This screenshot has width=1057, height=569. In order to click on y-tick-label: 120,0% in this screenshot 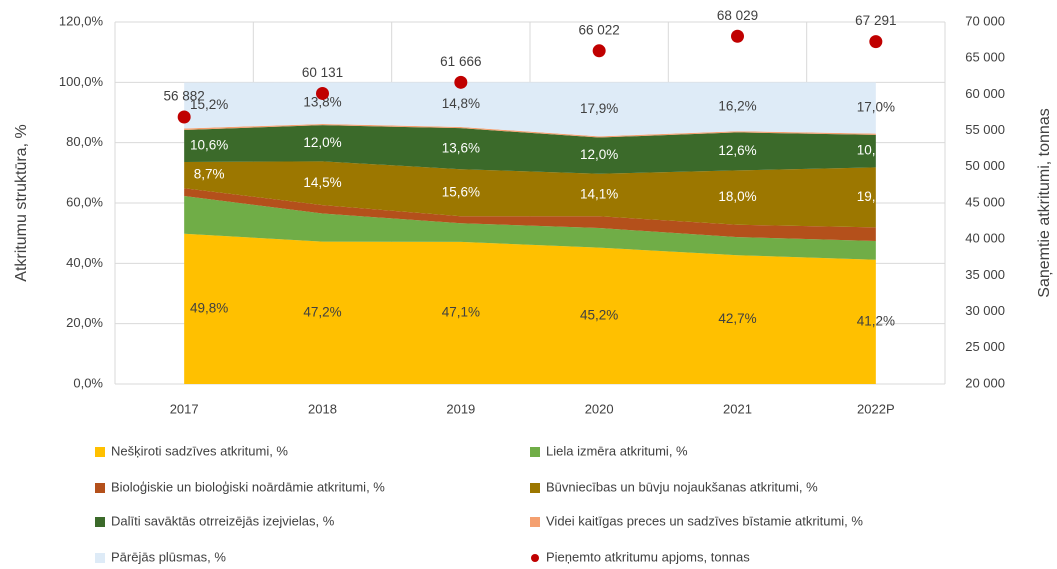, I will do `click(81, 20)`.